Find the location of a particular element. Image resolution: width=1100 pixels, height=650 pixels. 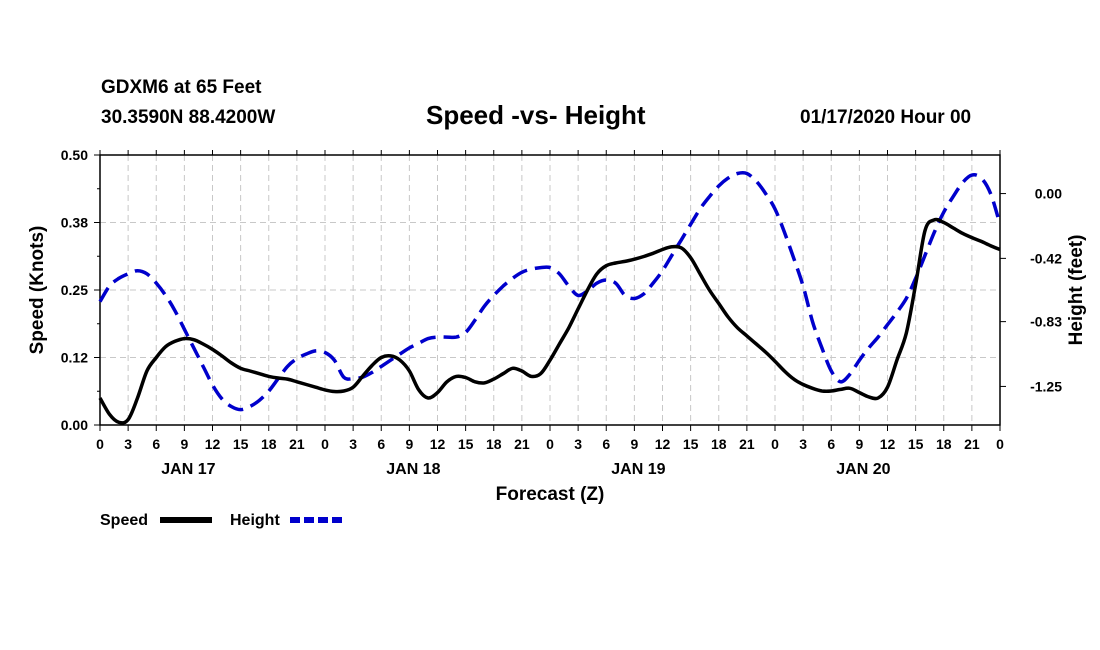

y-left-tick-label: 0.50 is located at coordinates (74, 155).